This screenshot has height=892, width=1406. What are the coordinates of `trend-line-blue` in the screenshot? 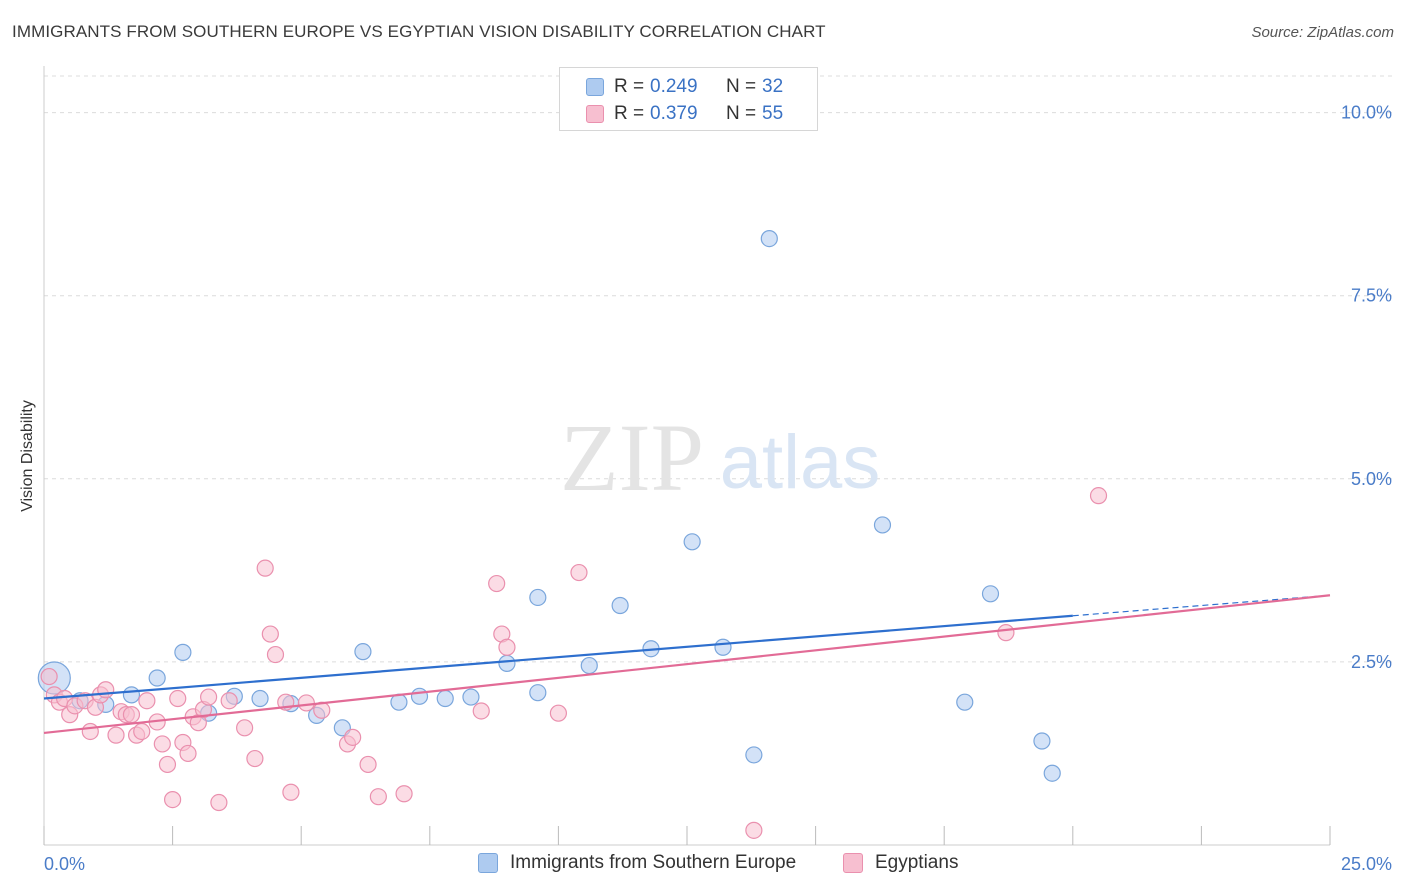 It's located at (558, 657).